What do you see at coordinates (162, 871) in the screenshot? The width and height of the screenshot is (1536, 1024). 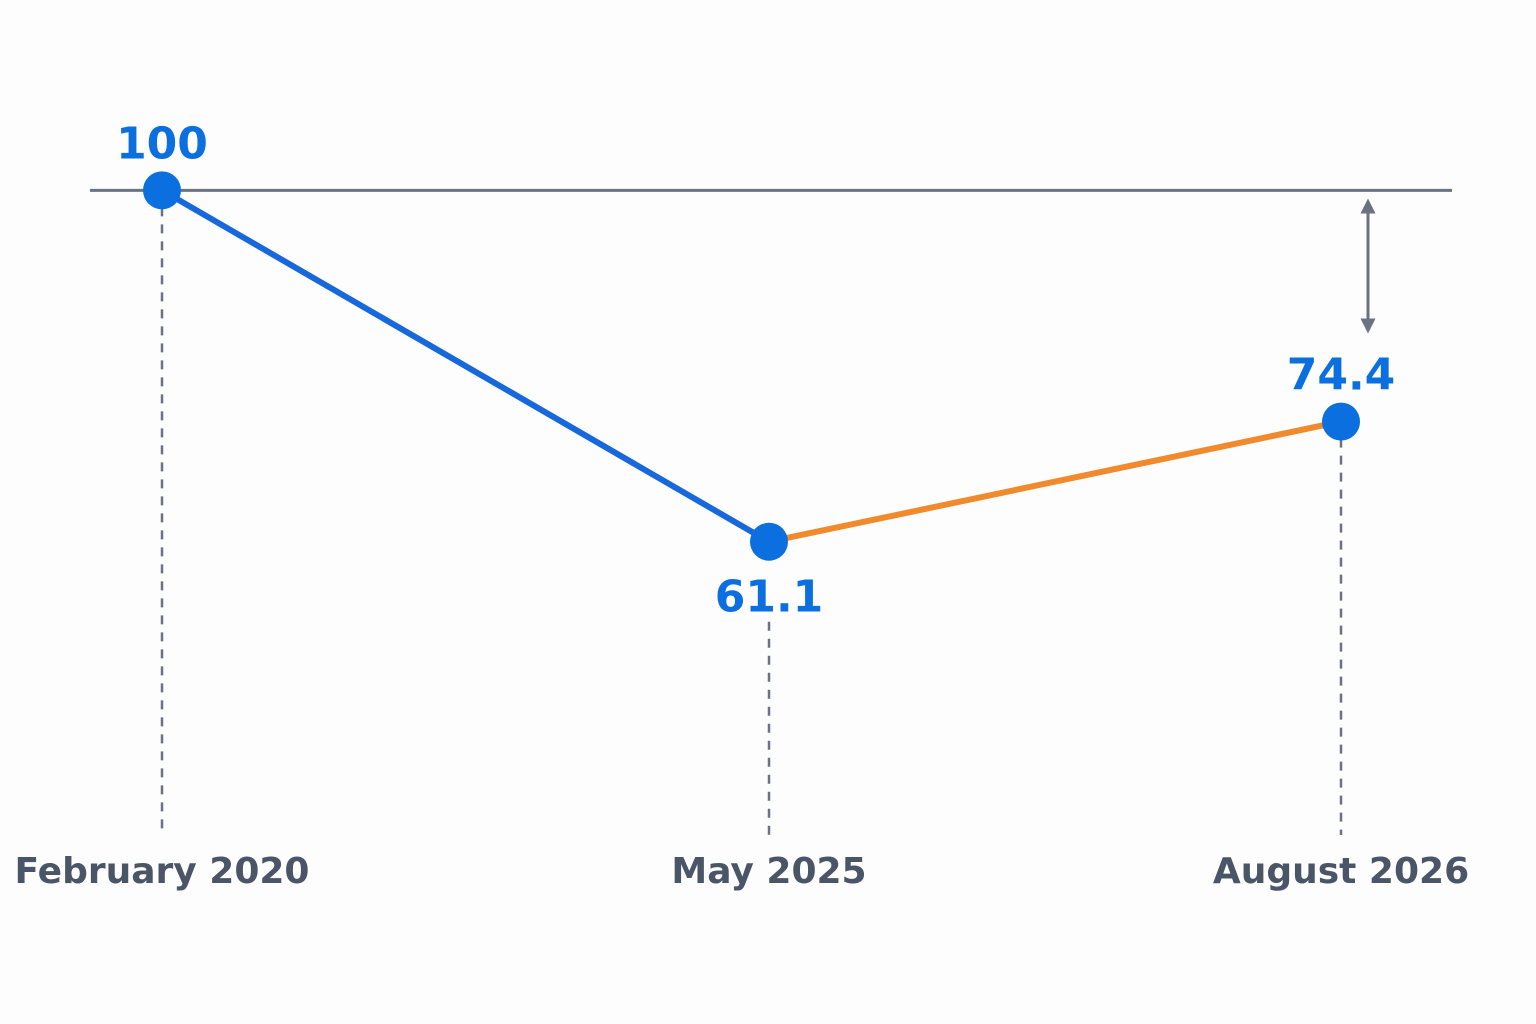 I see `x-tick-label: February 2020` at bounding box center [162, 871].